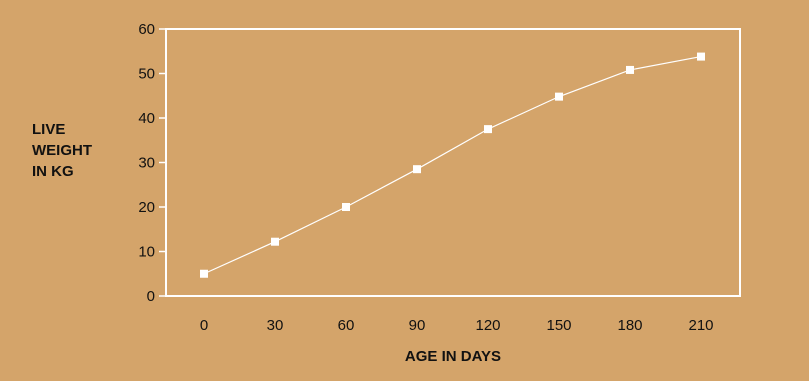  I want to click on x-tick-label: 0, so click(204, 325).